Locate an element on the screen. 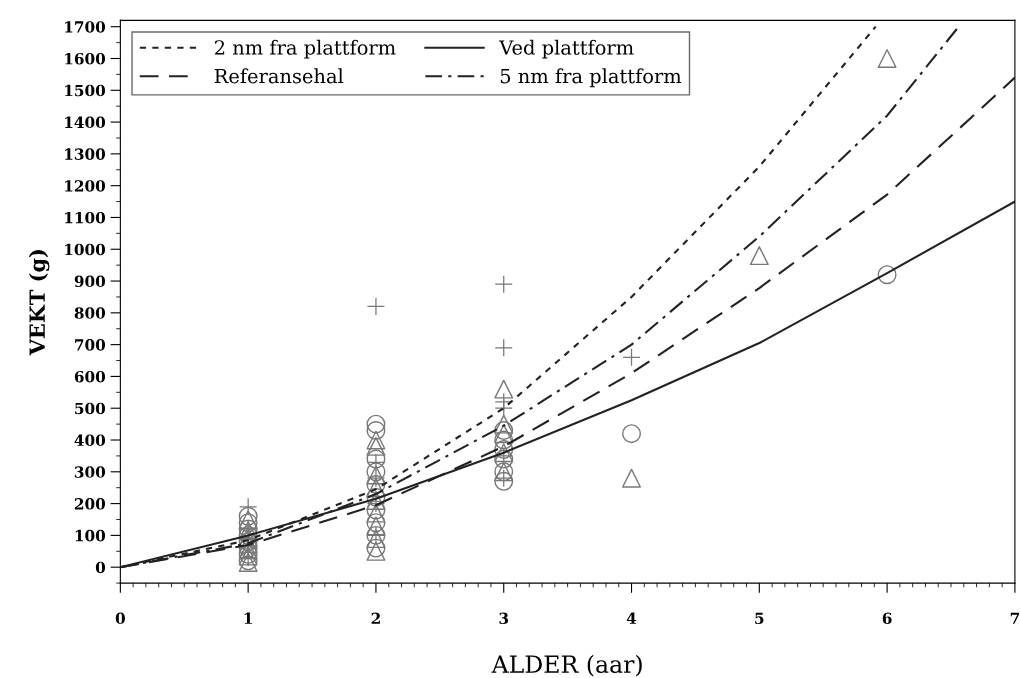 The image size is (1020, 678). y-tick-label: 500 is located at coordinates (90, 408).